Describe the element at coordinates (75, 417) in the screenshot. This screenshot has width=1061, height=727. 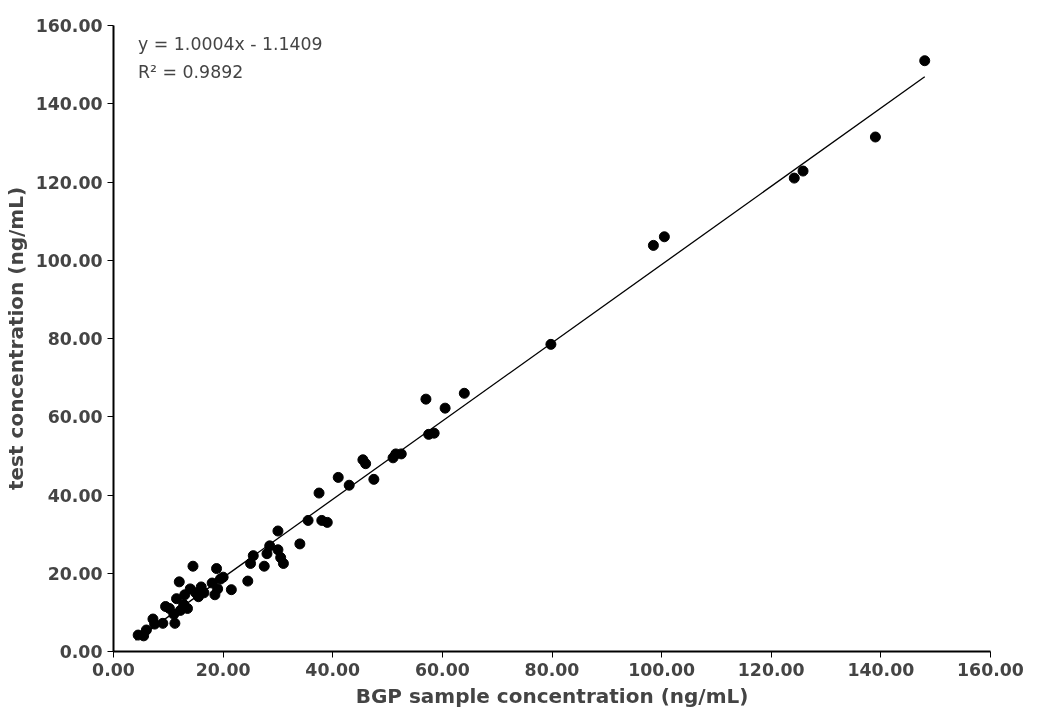
I see `y-tick-label: 60.00` at that location.